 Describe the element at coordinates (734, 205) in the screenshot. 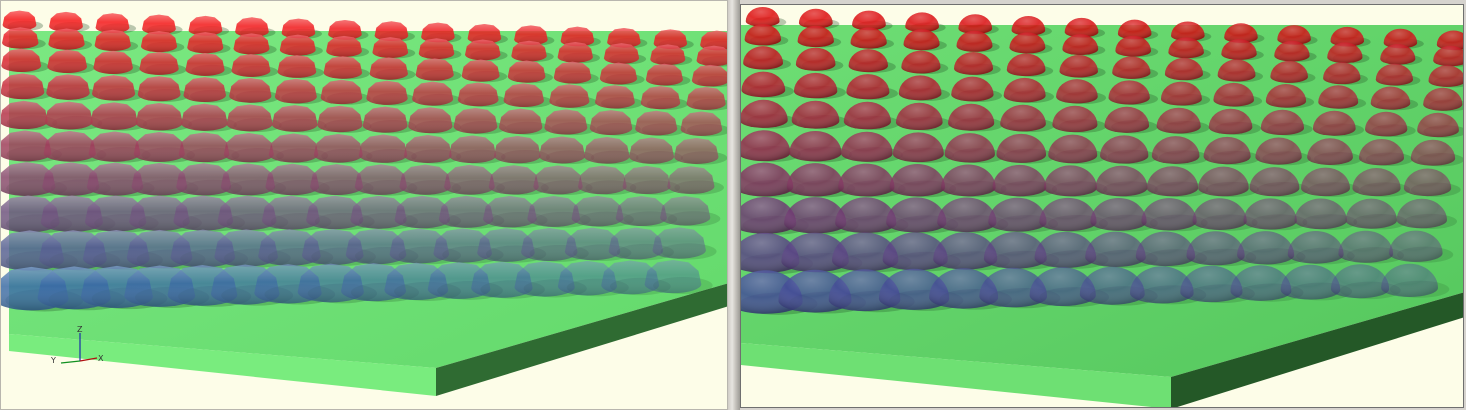

I see `viewport-splitter` at that location.